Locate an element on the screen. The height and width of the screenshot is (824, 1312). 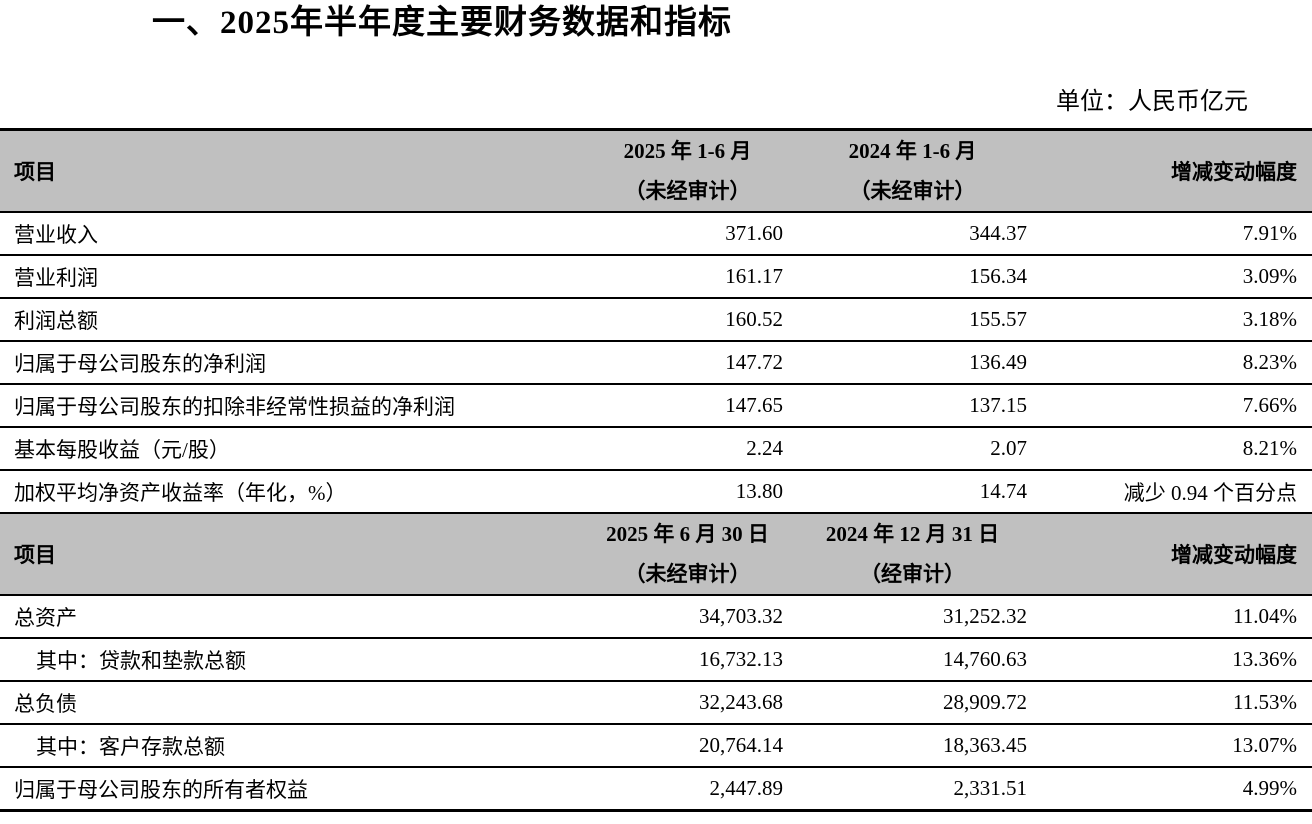
row-value-2024: 156.34 is located at coordinates (912, 277).